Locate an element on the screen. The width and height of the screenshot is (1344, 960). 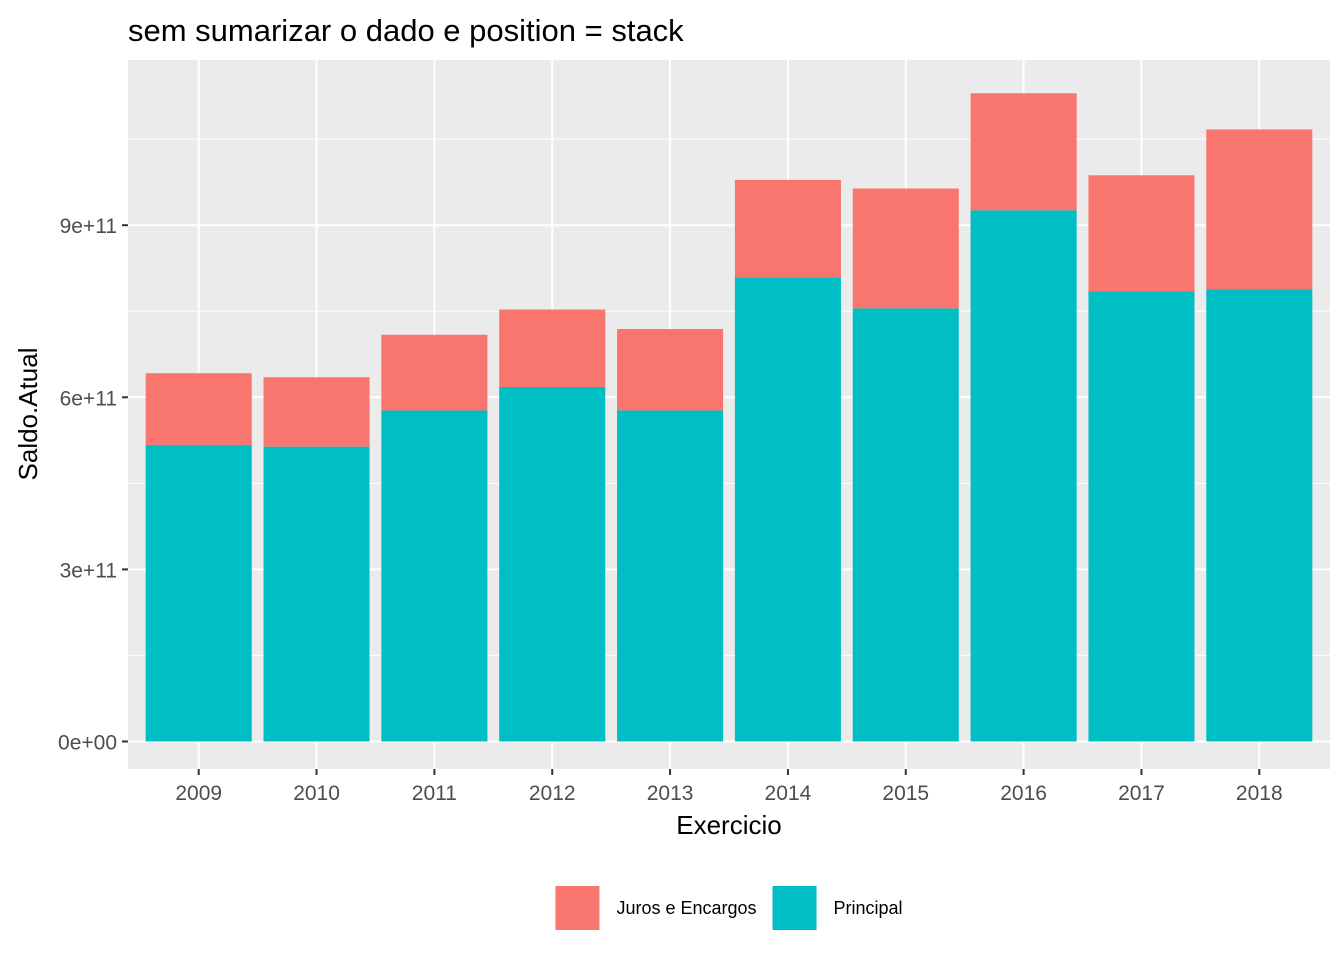
bar-principal-2010 is located at coordinates (316, 594).